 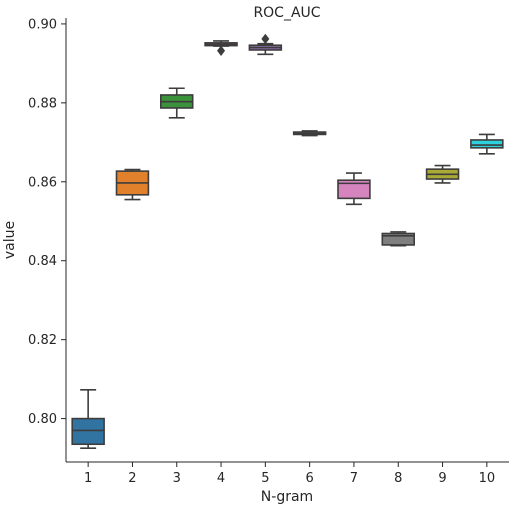 I want to click on x-tick-label: 1, so click(x=88, y=478).